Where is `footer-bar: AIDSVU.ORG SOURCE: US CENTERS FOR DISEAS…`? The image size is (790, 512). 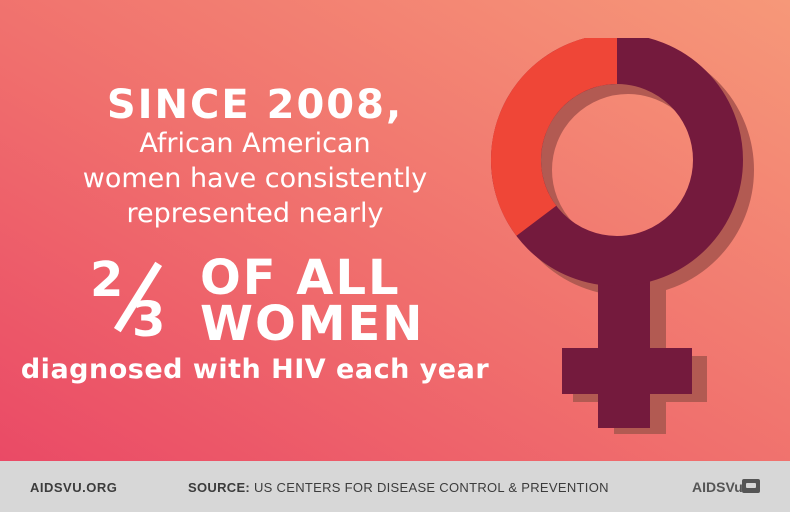
footer-bar: AIDSVU.ORG SOURCE: US CENTERS FOR DISEAS… is located at coordinates (395, 486).